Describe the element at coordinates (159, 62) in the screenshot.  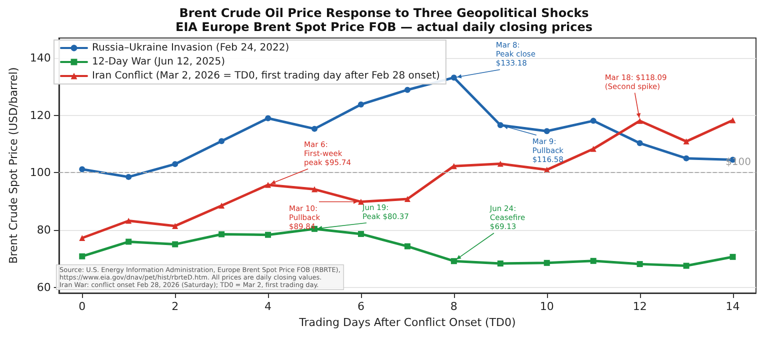
I see `legend-label: 12-Day War (Jun 12, 2025)` at that location.